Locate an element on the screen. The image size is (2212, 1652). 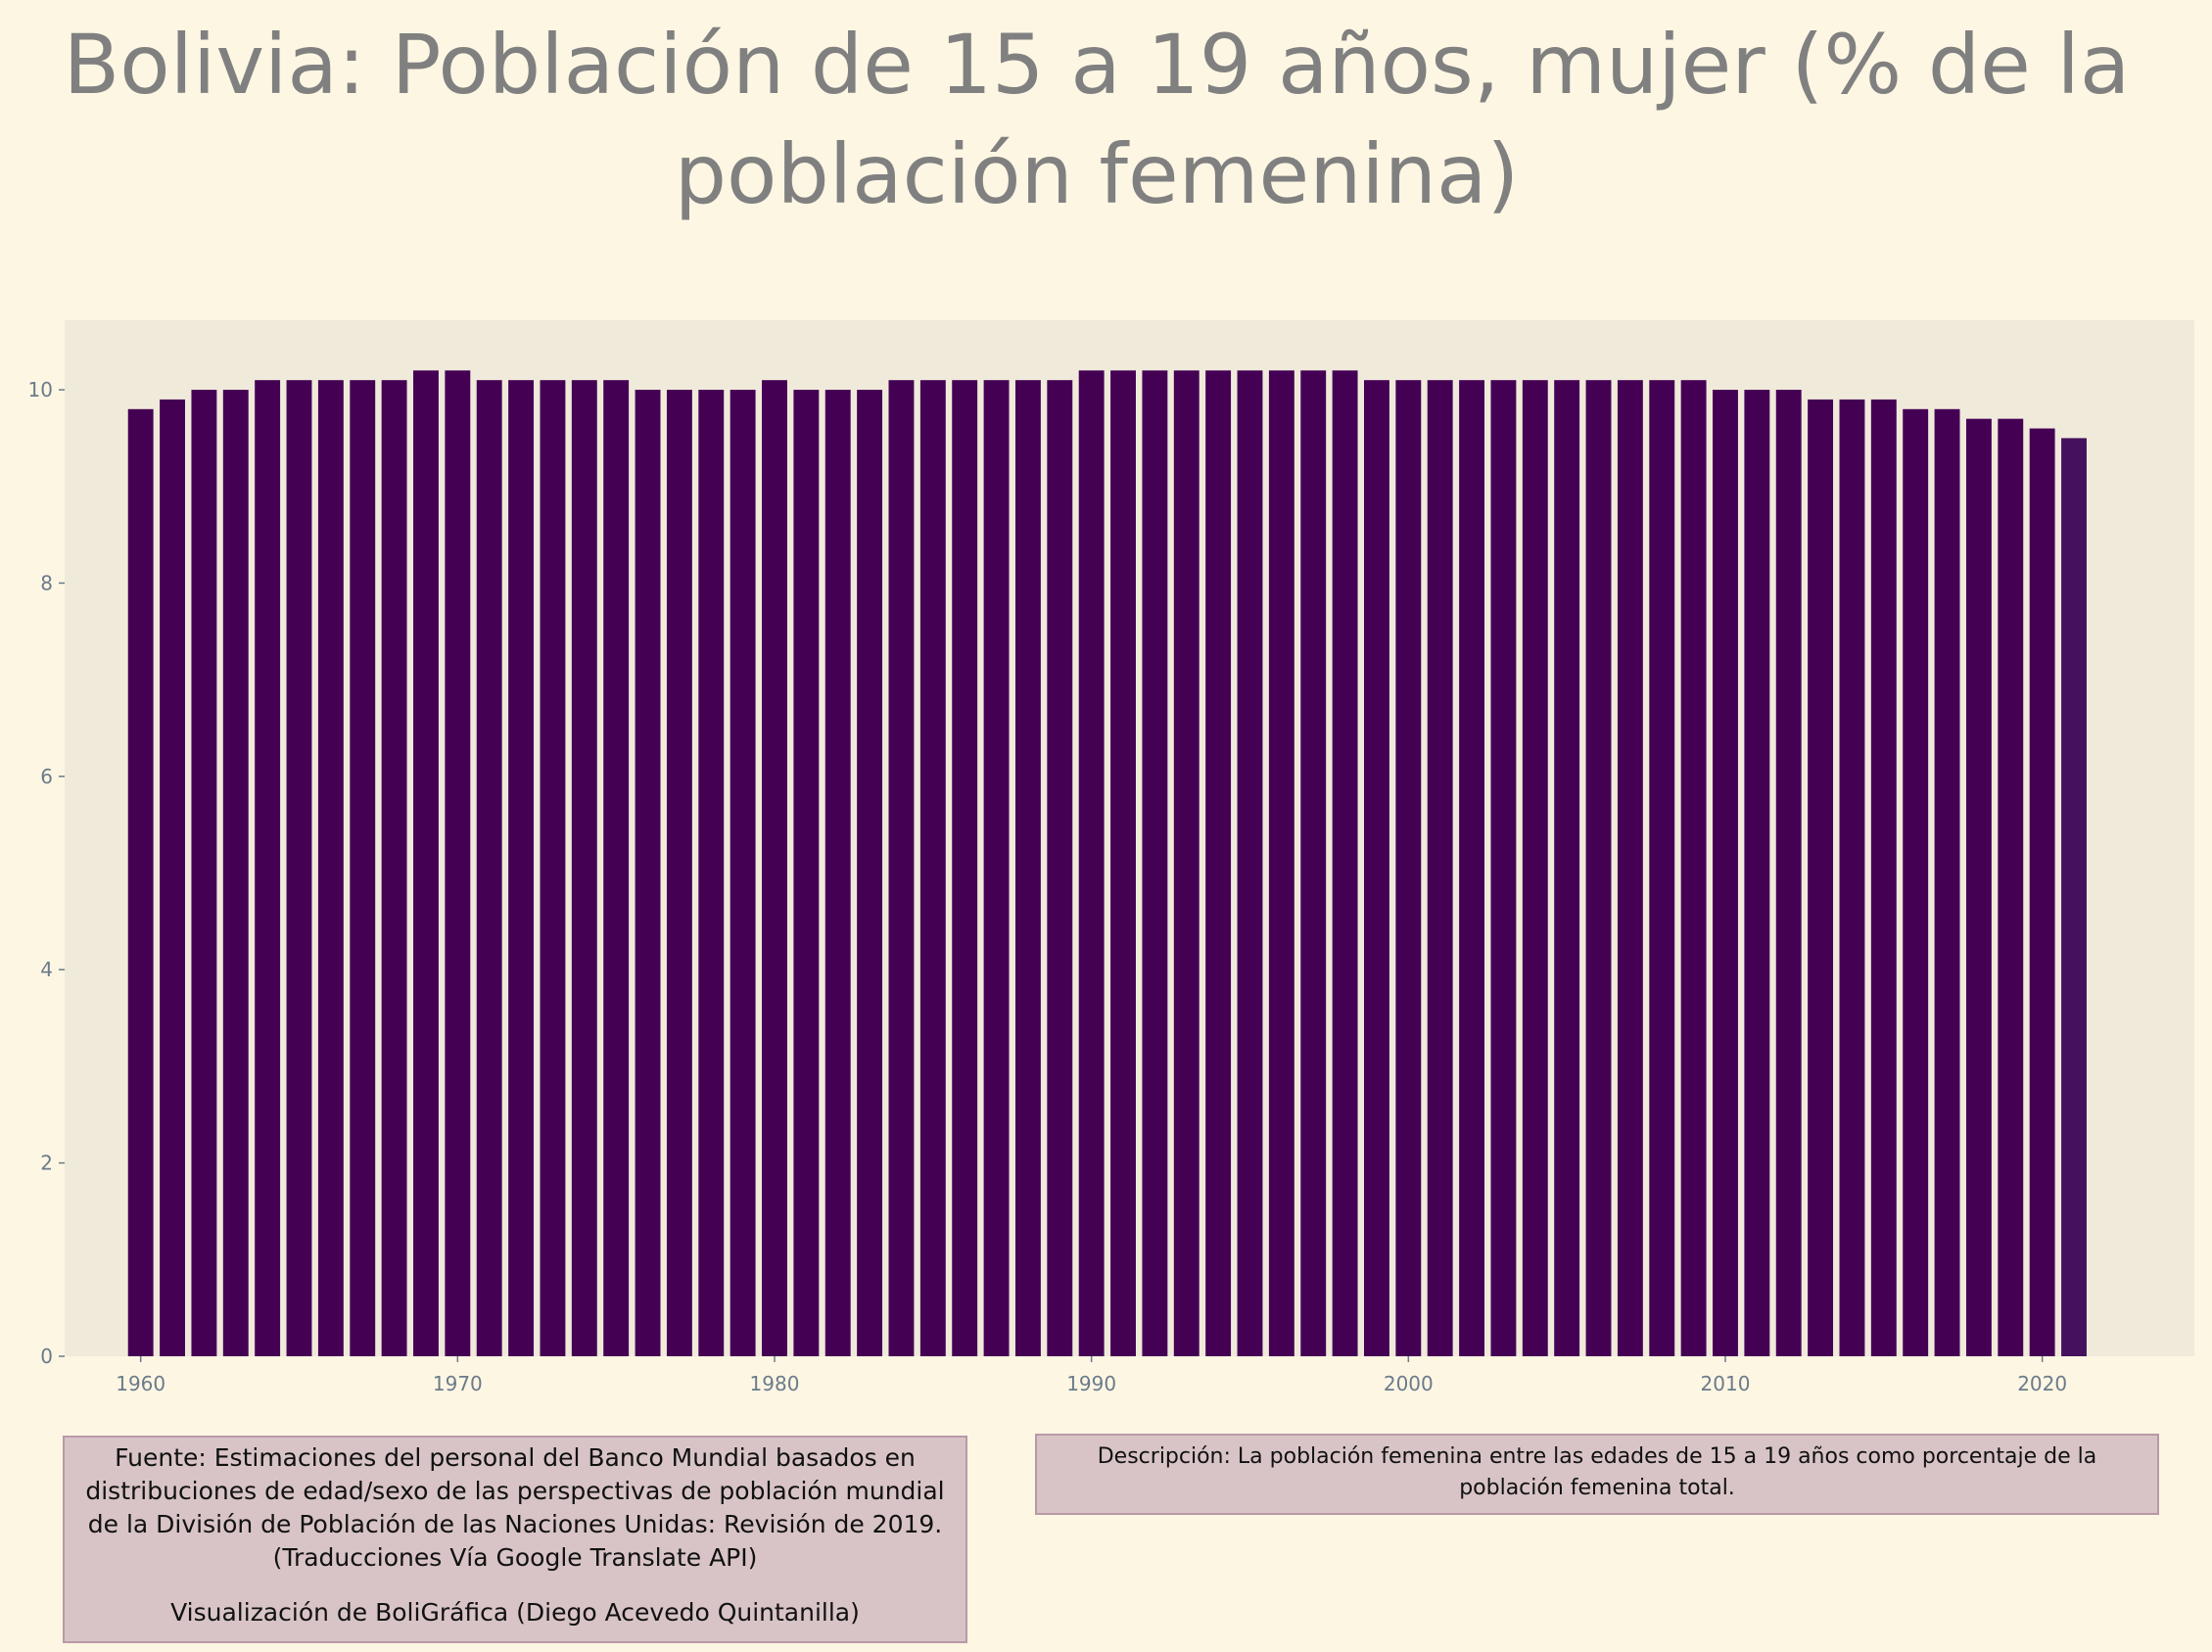
bar-1998 is located at coordinates (1345, 863).